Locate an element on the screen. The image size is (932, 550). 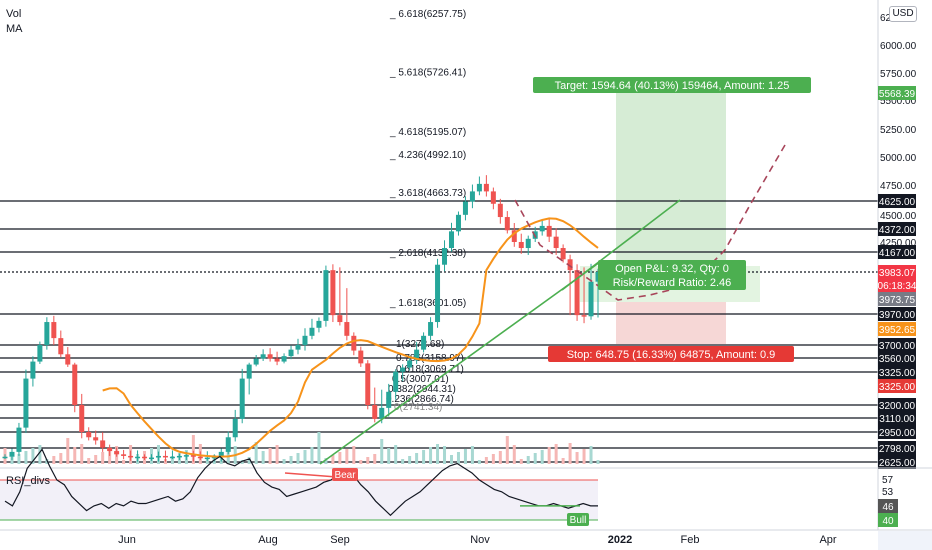
stop-label-bg is located at coordinates (671, 354).